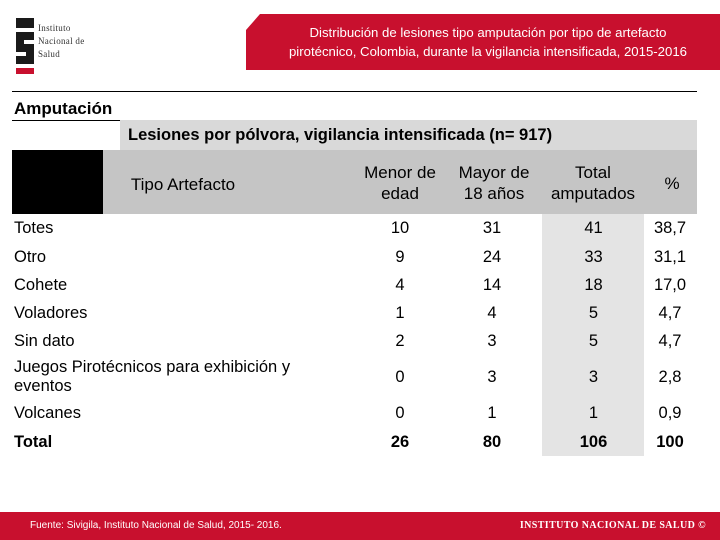 The height and width of the screenshot is (540, 720). What do you see at coordinates (400, 193) in the screenshot?
I see `header-menor-line2: edad` at bounding box center [400, 193].